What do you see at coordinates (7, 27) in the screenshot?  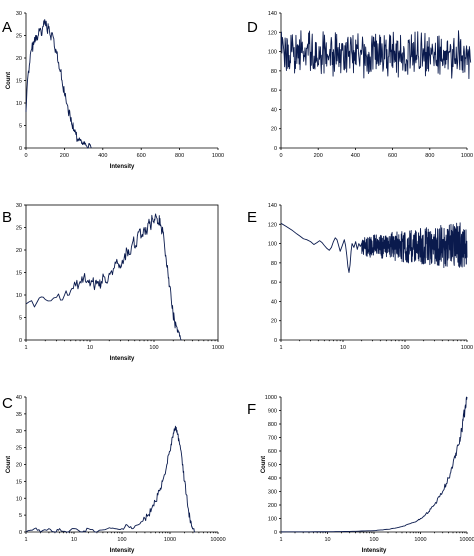 I see `panel-letter: A` at bounding box center [7, 27].